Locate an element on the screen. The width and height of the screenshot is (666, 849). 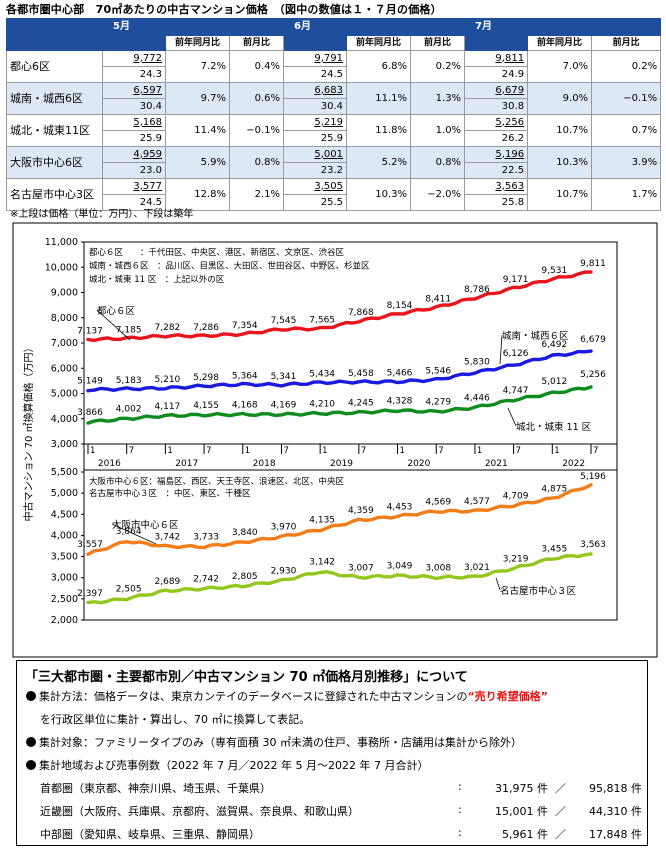
header-mom: 前月比 is located at coordinates (256, 43).